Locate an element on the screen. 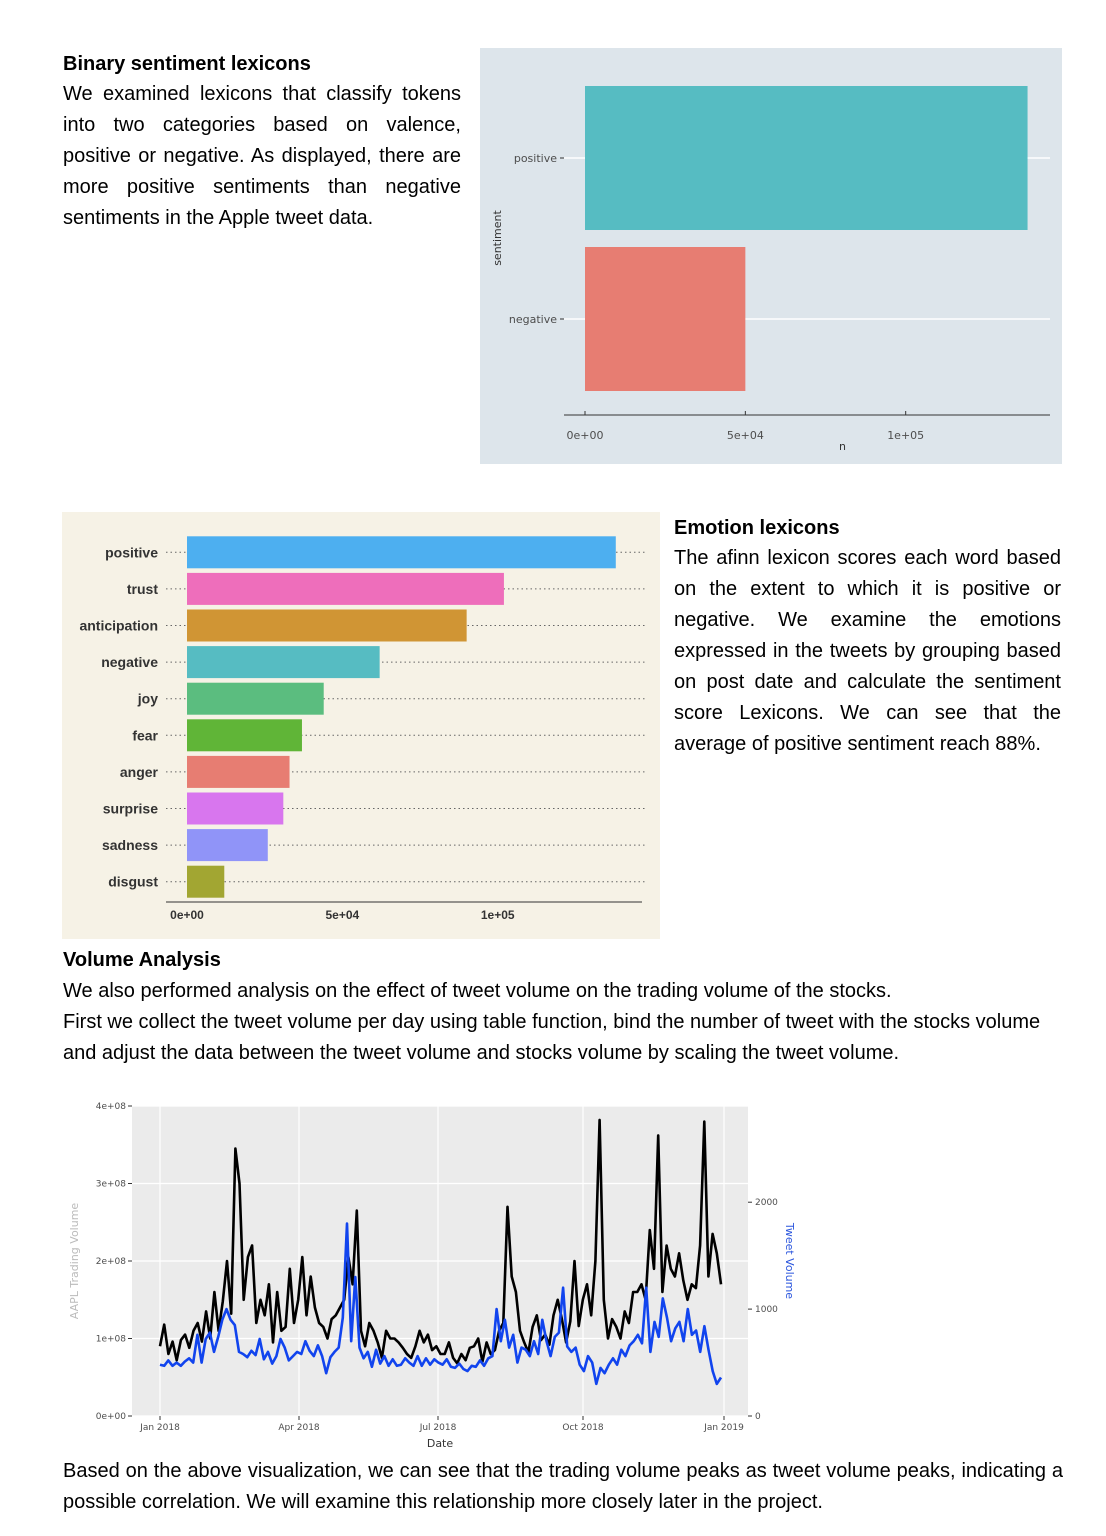 The height and width of the screenshot is (1536, 1106). emotion-ytick-label-anticipation: anticipation is located at coordinates (118, 626).